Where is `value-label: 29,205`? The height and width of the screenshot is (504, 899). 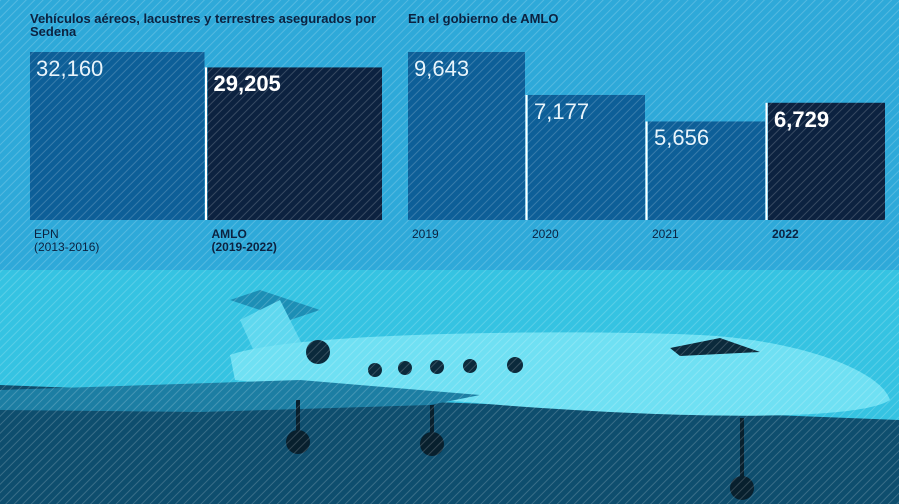
value-label: 29,205 is located at coordinates (247, 84).